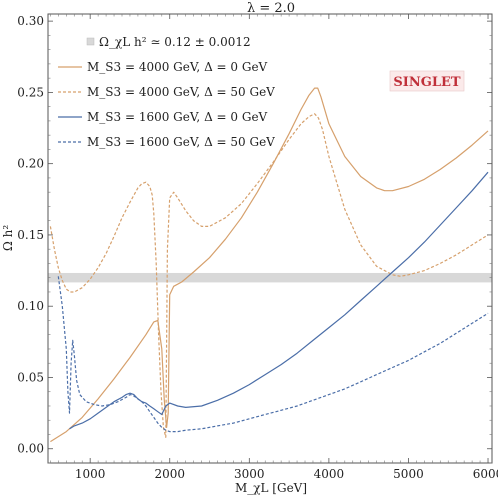  Describe the element at coordinates (30, 164) in the screenshot. I see `y-tick-label: 0.20` at that location.